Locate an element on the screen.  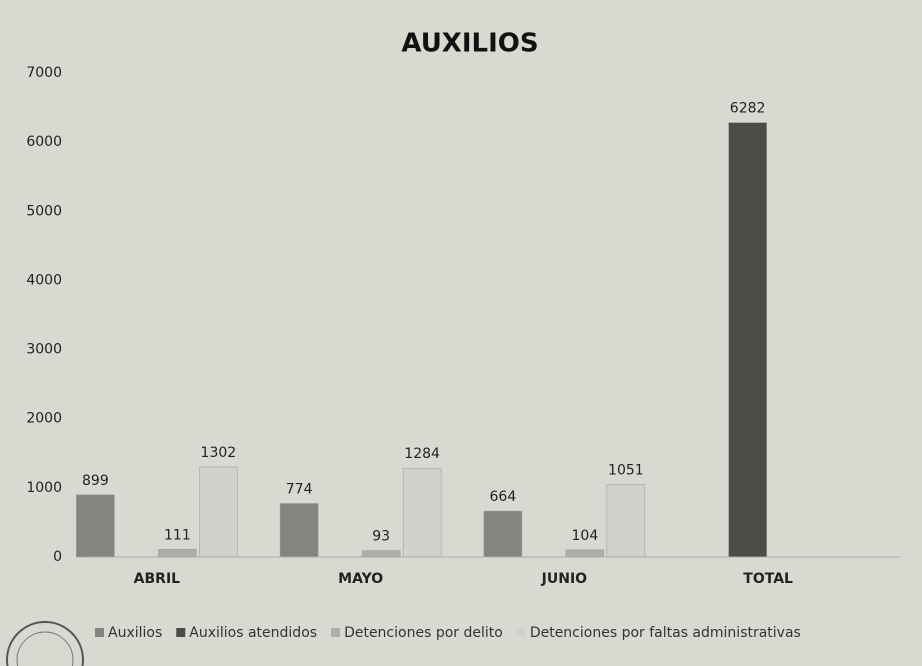
y-tick-label: 7000 is located at coordinates (44, 73).